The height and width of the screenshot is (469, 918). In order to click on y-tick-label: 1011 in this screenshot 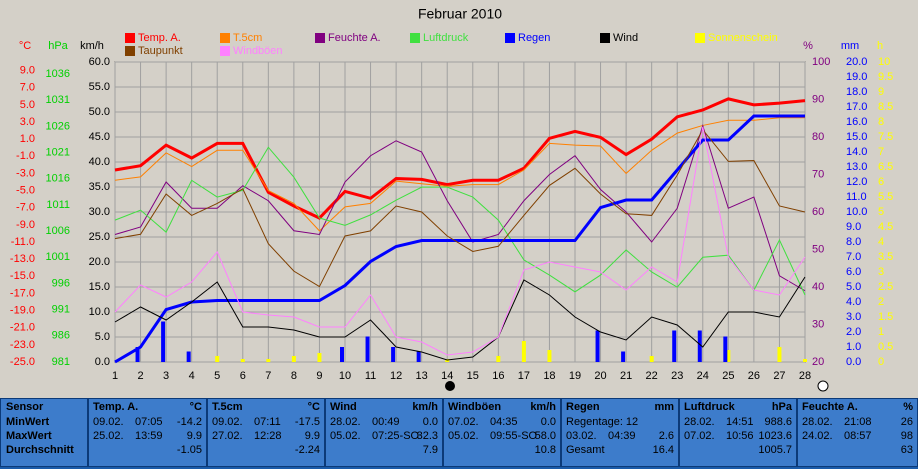, I will do `click(58, 205)`.